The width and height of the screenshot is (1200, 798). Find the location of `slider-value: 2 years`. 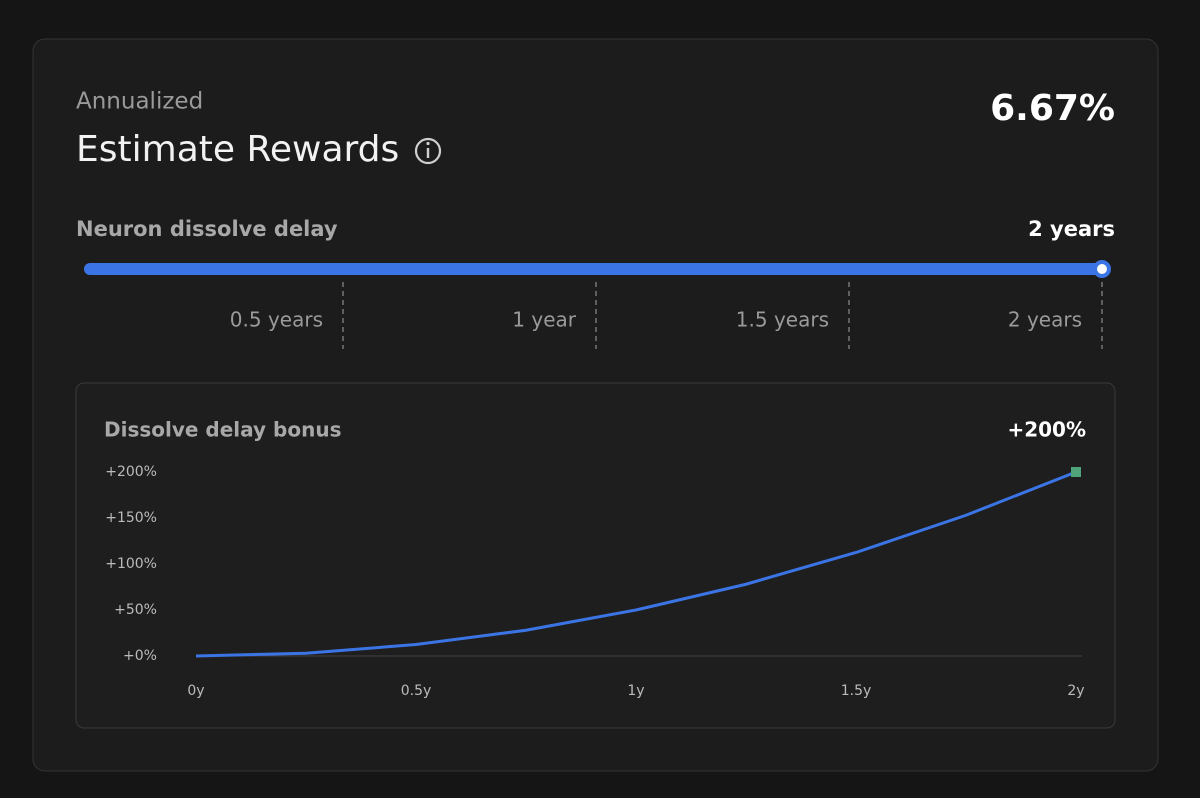

slider-value: 2 years is located at coordinates (1071, 229).